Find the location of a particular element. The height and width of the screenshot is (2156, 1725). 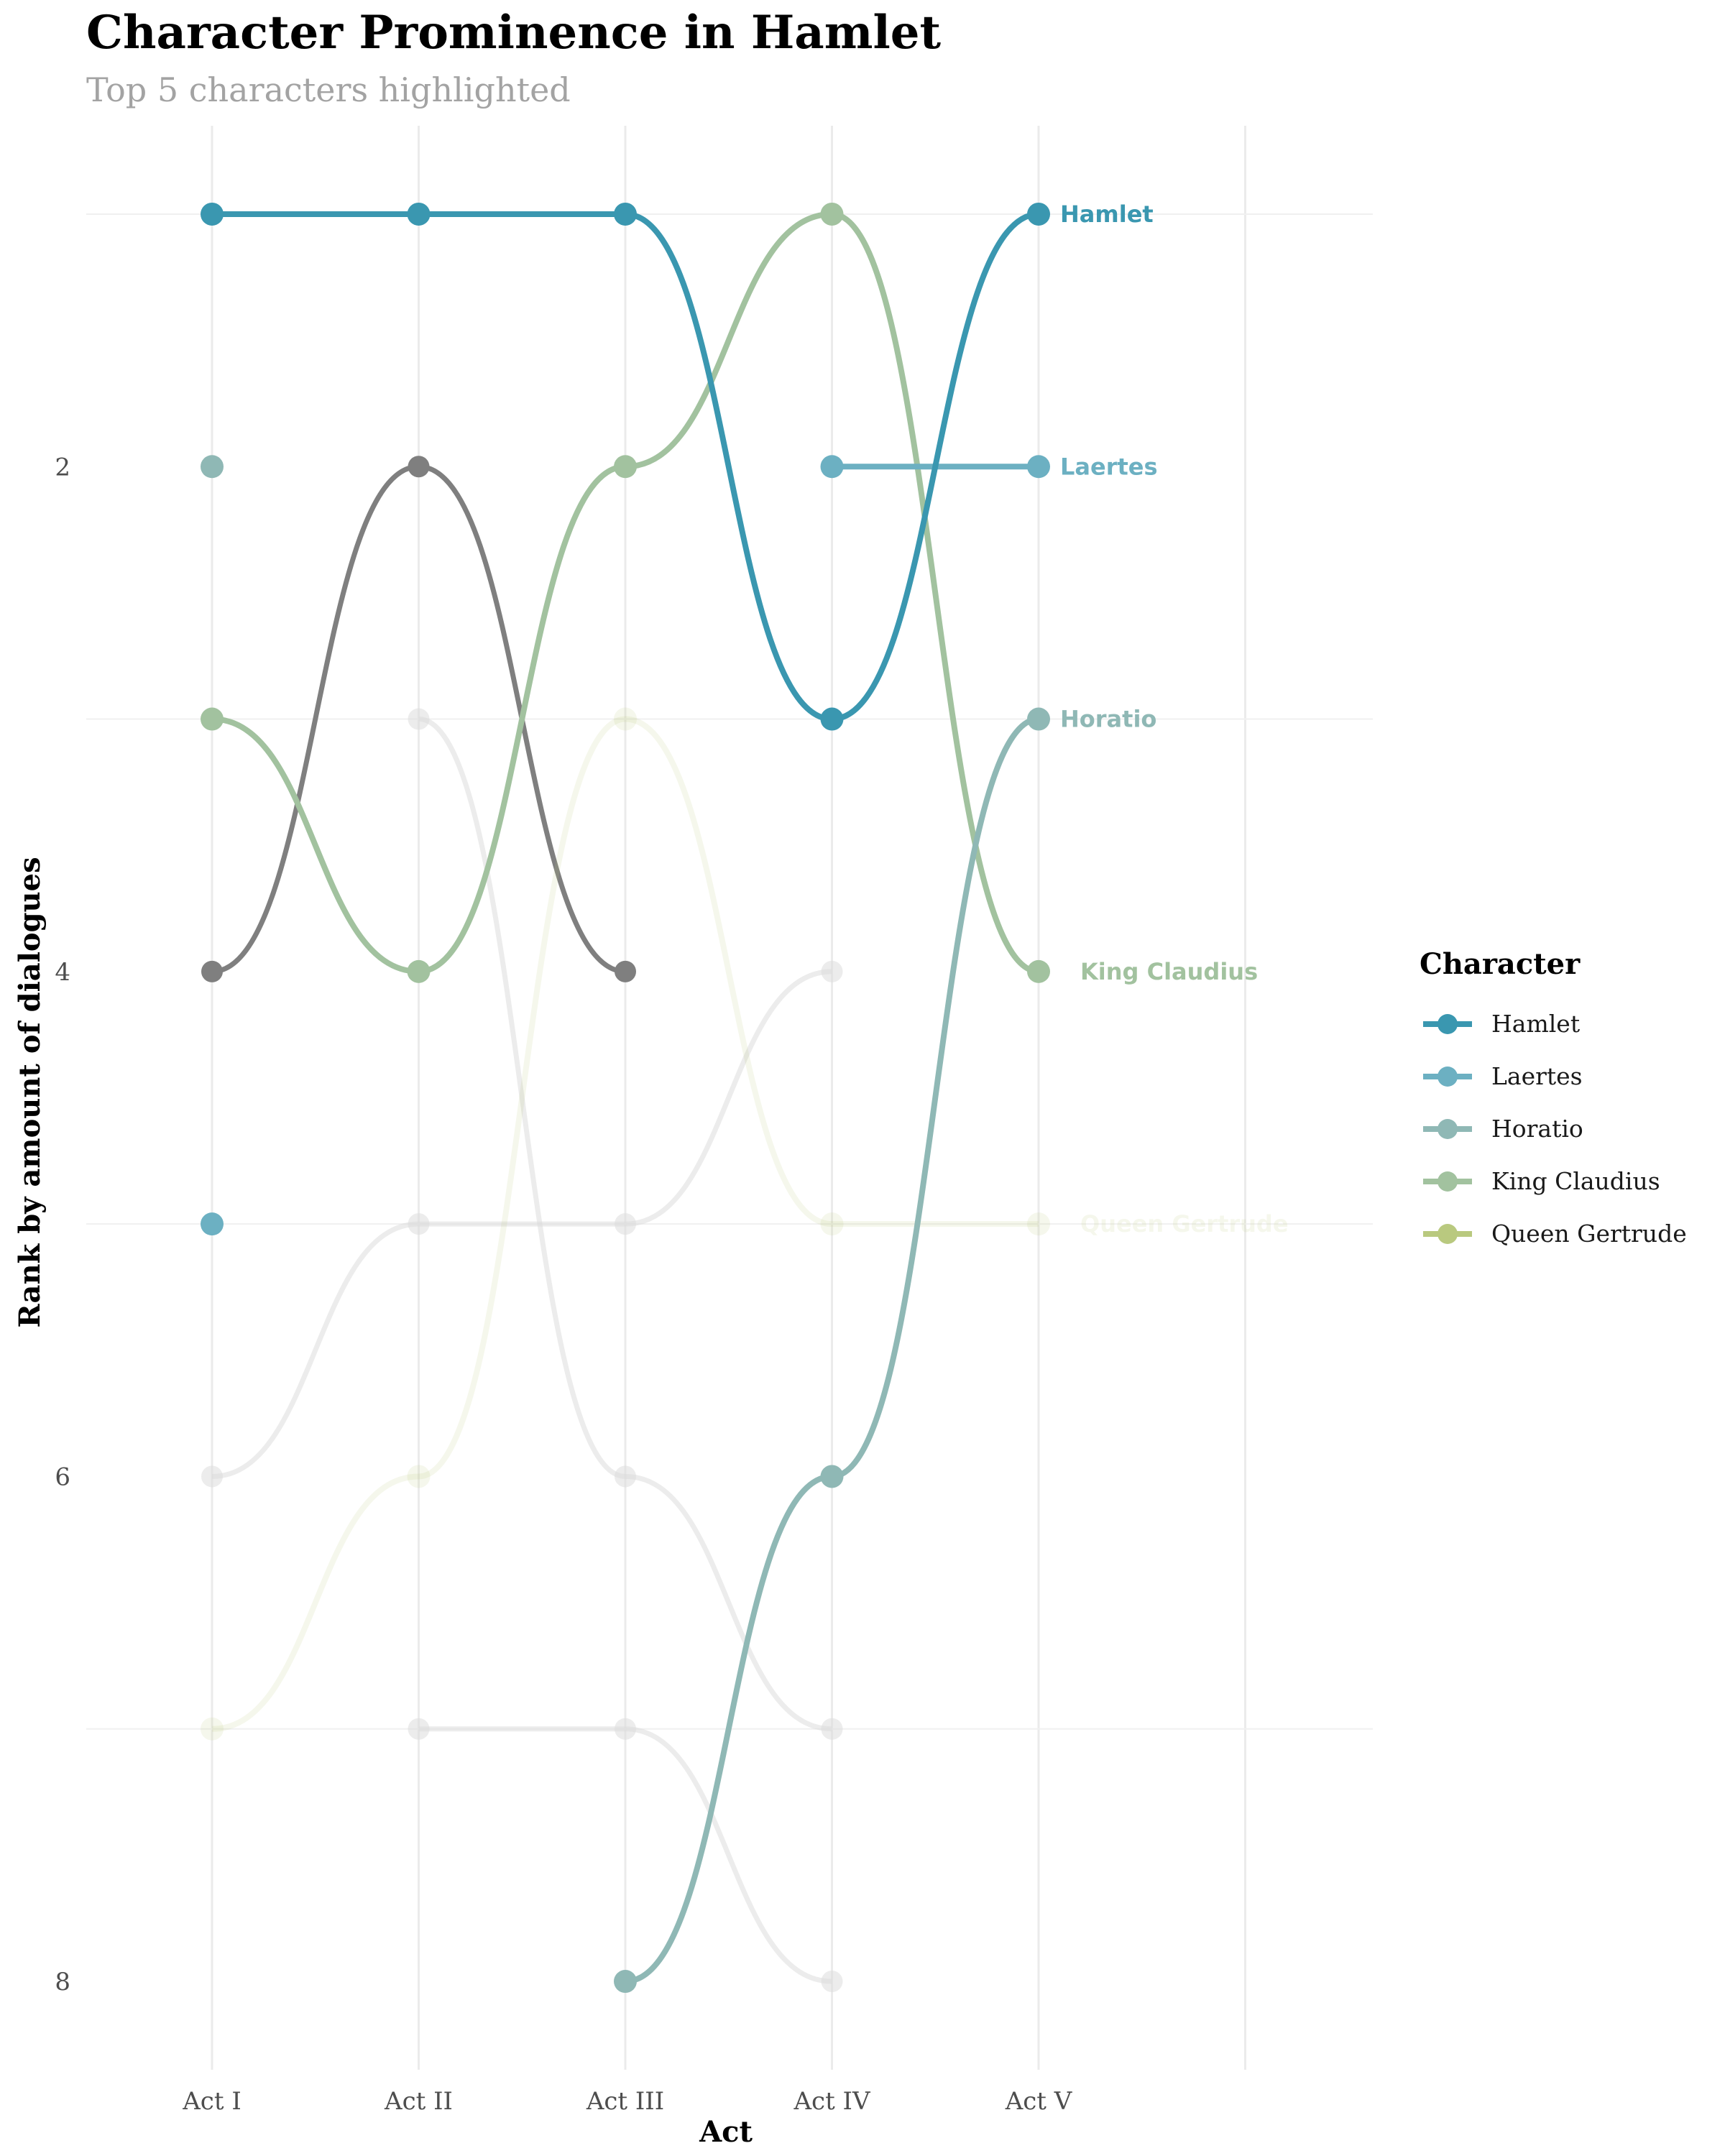

chart-subtitle: Top 5 characters highlighted is located at coordinates (328, 90).